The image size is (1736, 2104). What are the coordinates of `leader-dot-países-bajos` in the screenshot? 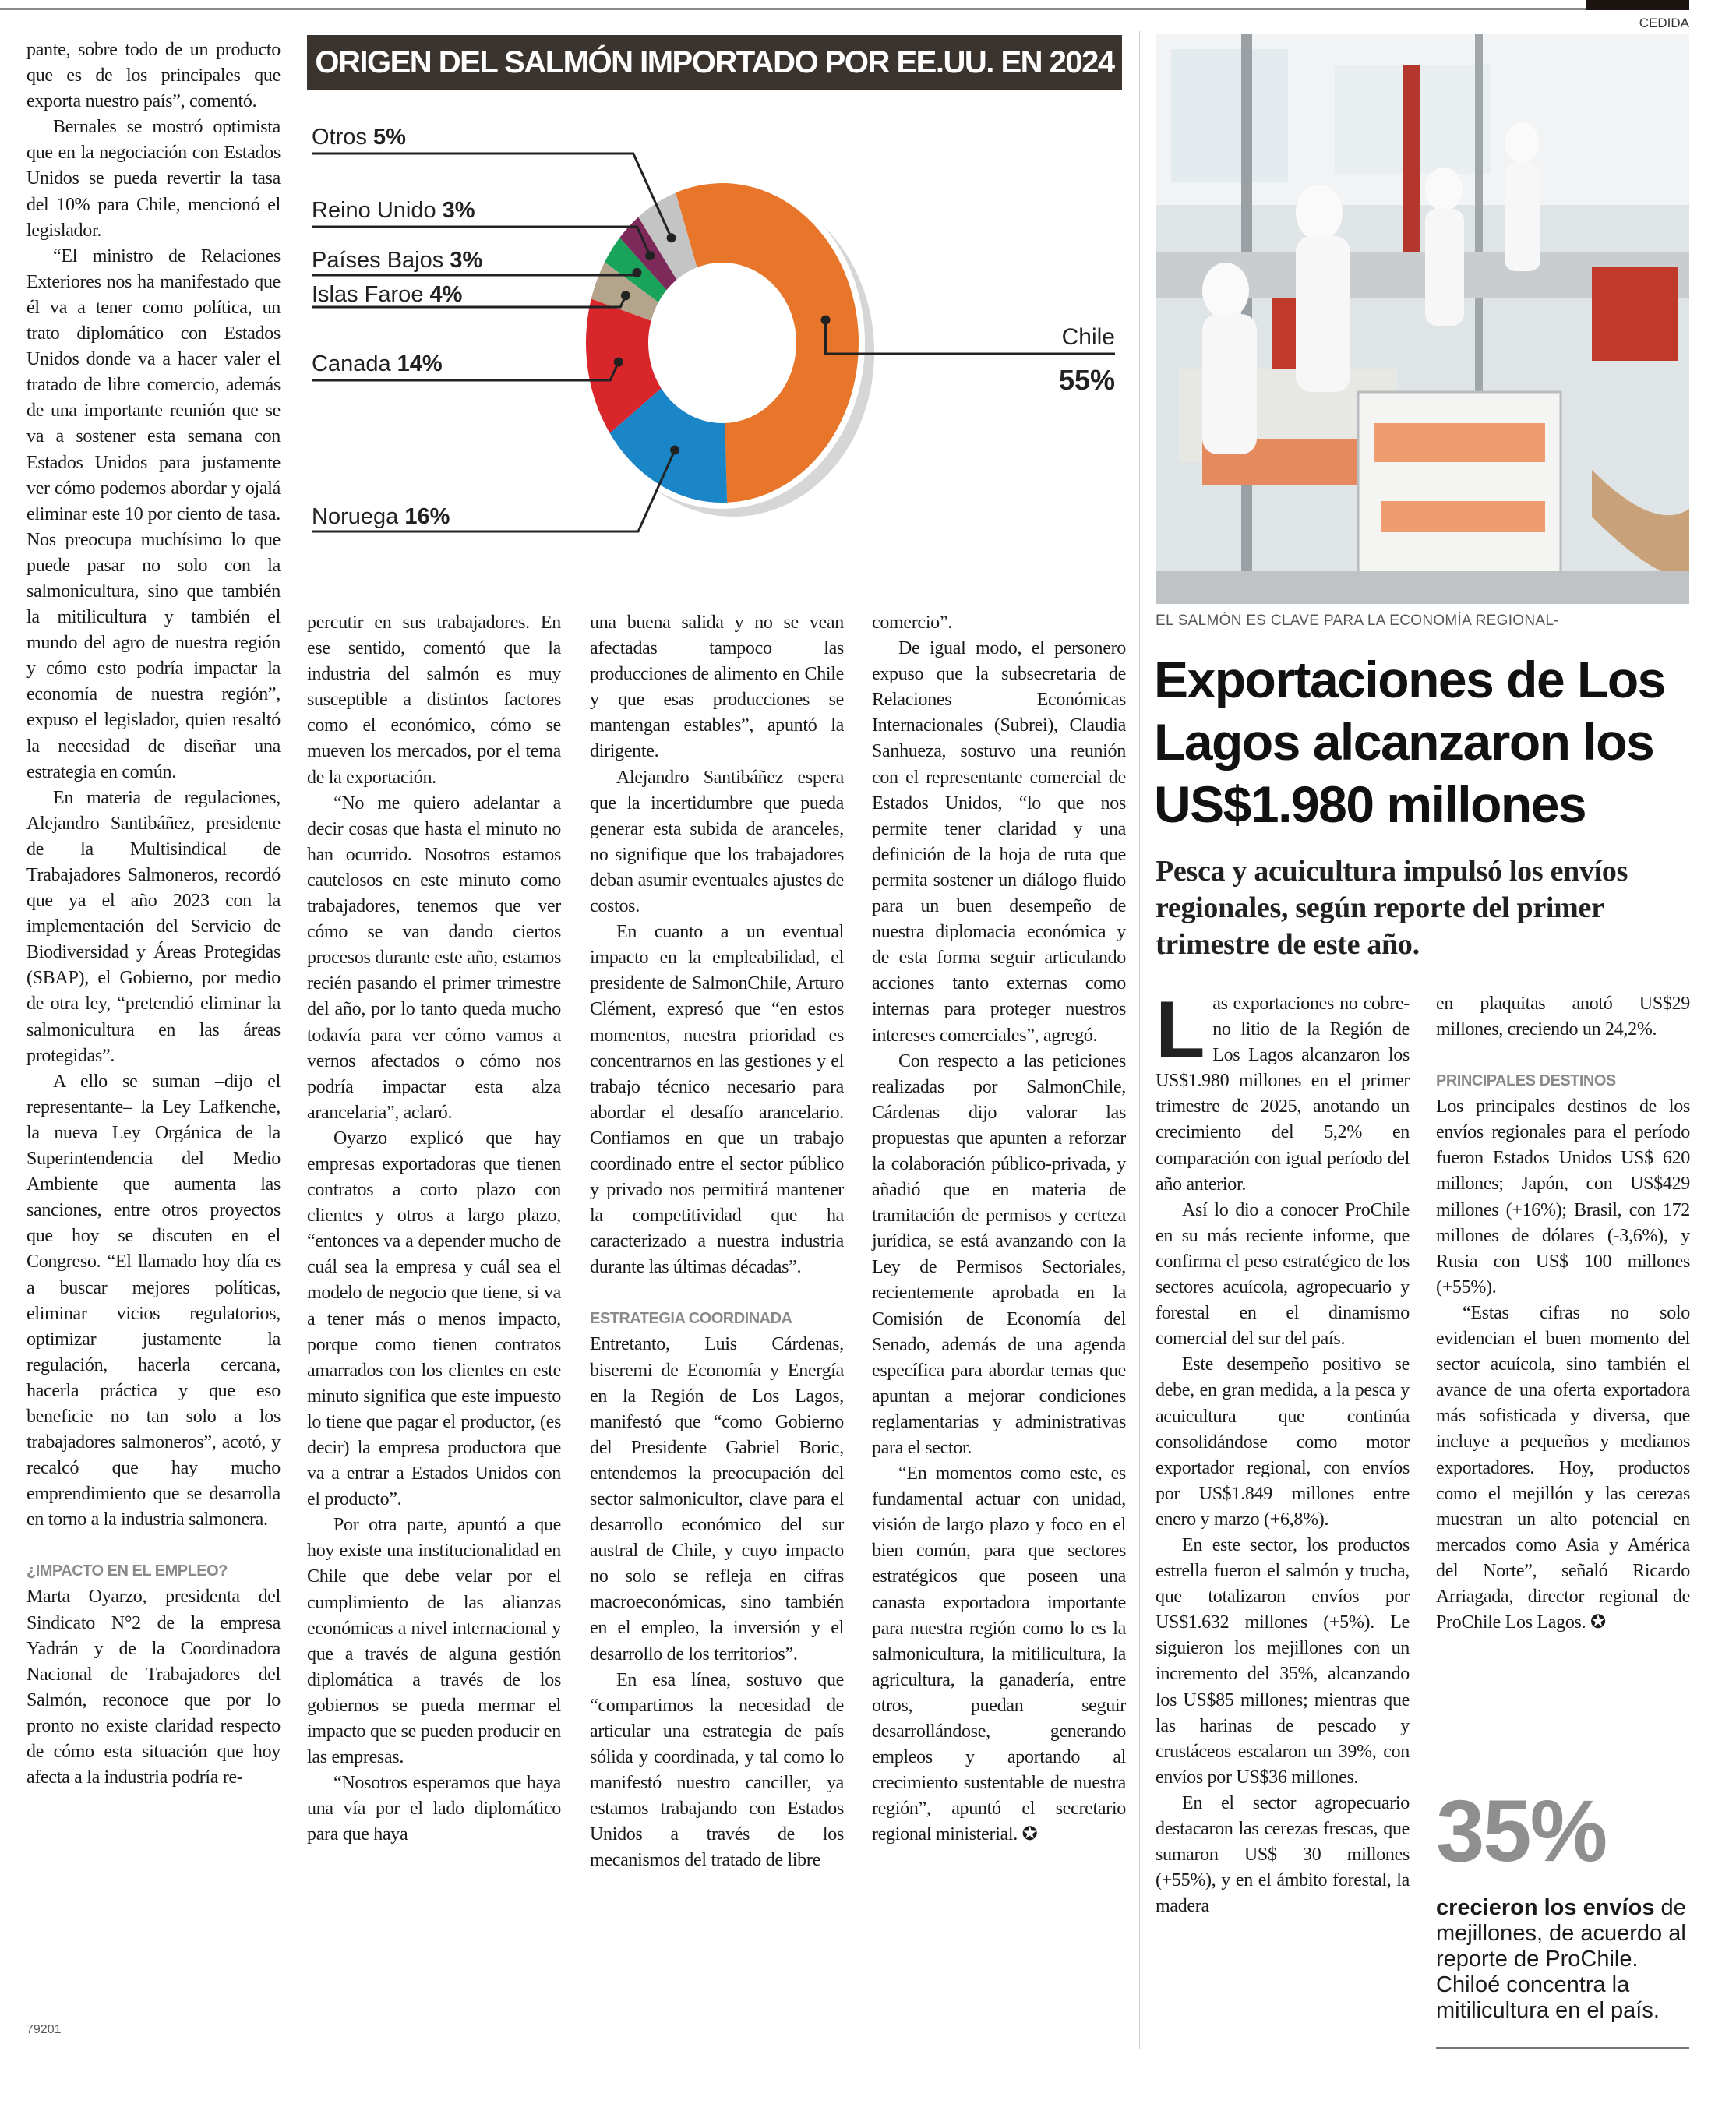 It's located at (637, 272).